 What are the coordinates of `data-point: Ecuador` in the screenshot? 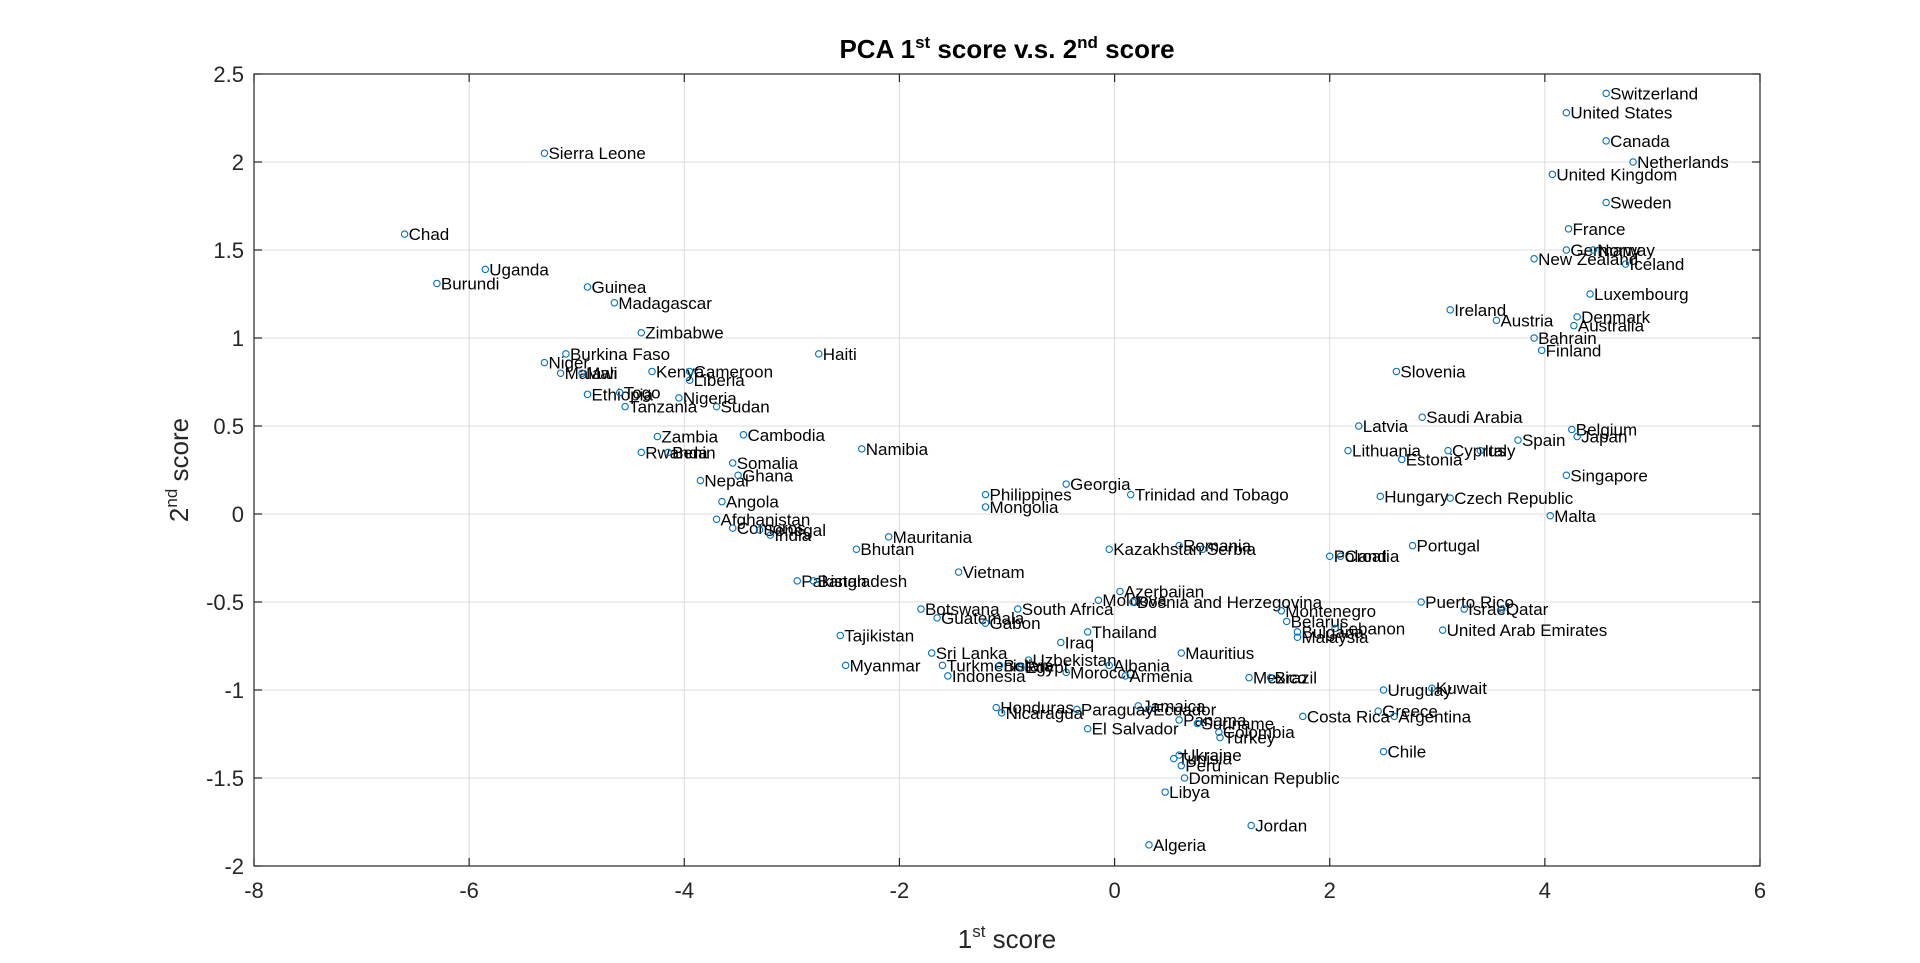 It's located at (1181, 709).